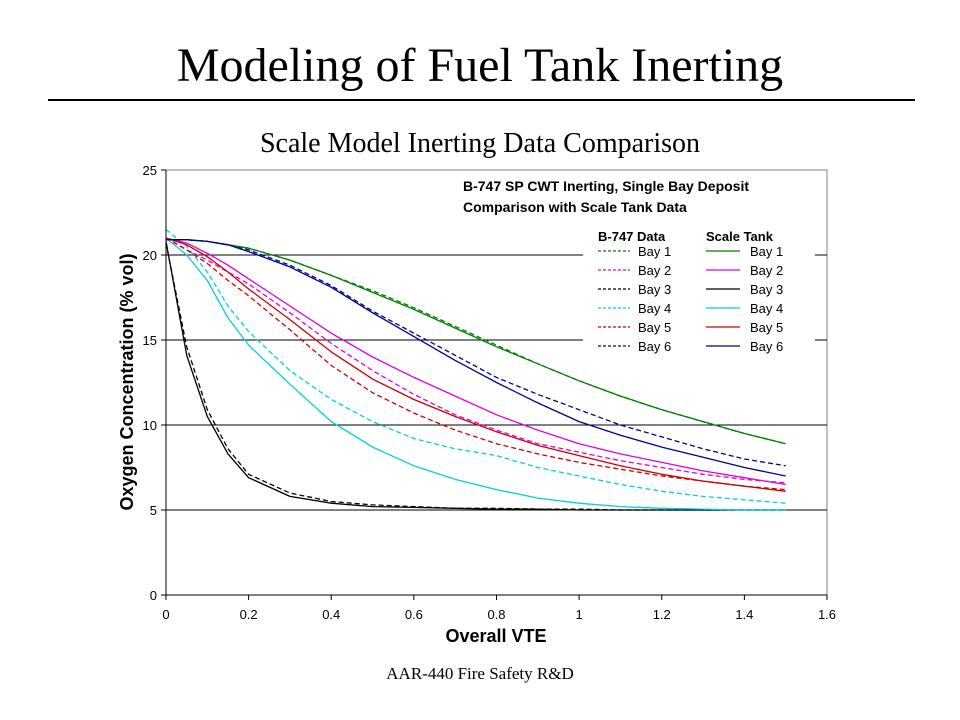 The height and width of the screenshot is (720, 960). Describe the element at coordinates (150, 340) in the screenshot. I see `y-tick-label-3: 15` at that location.